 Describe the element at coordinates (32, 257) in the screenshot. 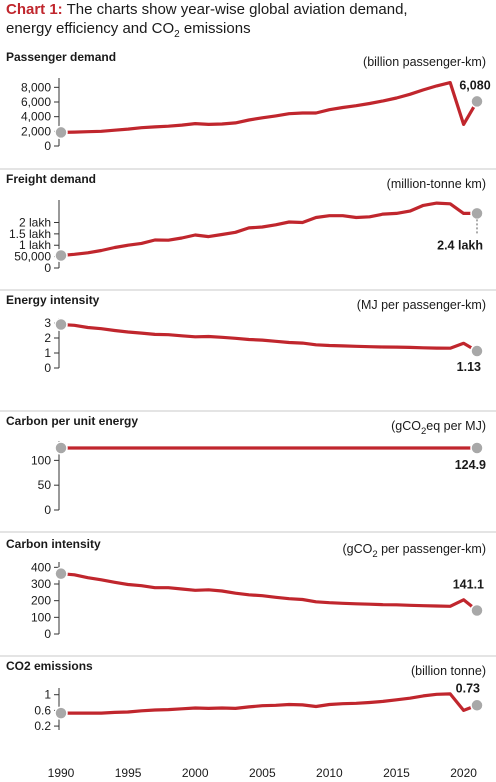

I see `y-tick-label: 50,000` at that location.